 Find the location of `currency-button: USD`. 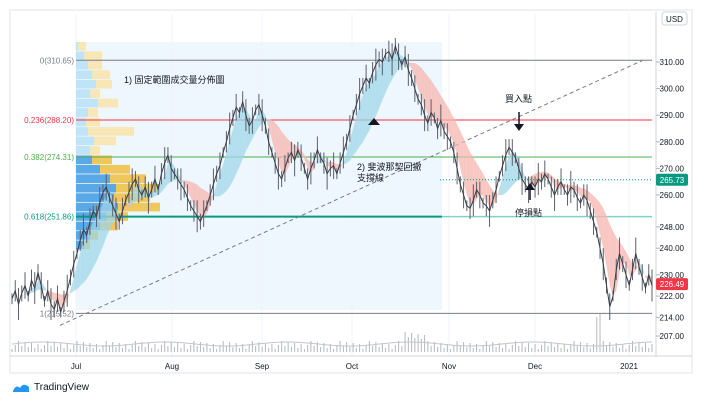

currency-button: USD is located at coordinates (674, 18).